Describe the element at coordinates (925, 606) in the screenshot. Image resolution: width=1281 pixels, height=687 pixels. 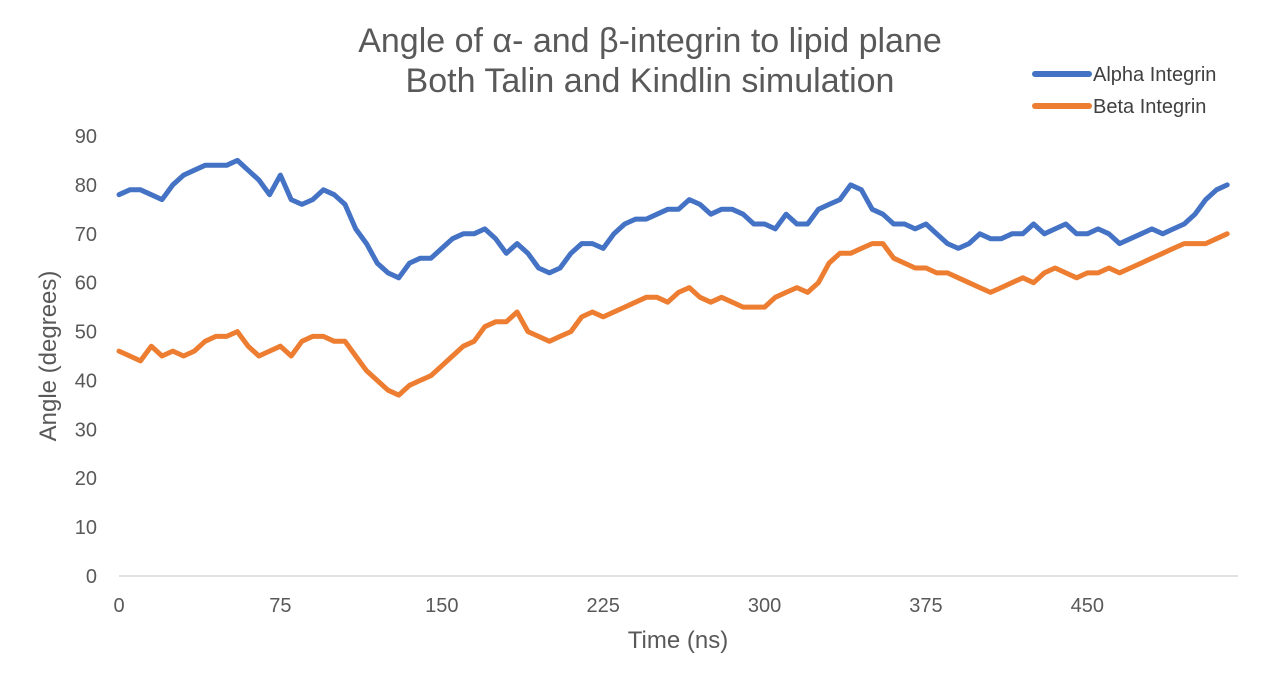
I see `x-tick-label: 375` at that location.